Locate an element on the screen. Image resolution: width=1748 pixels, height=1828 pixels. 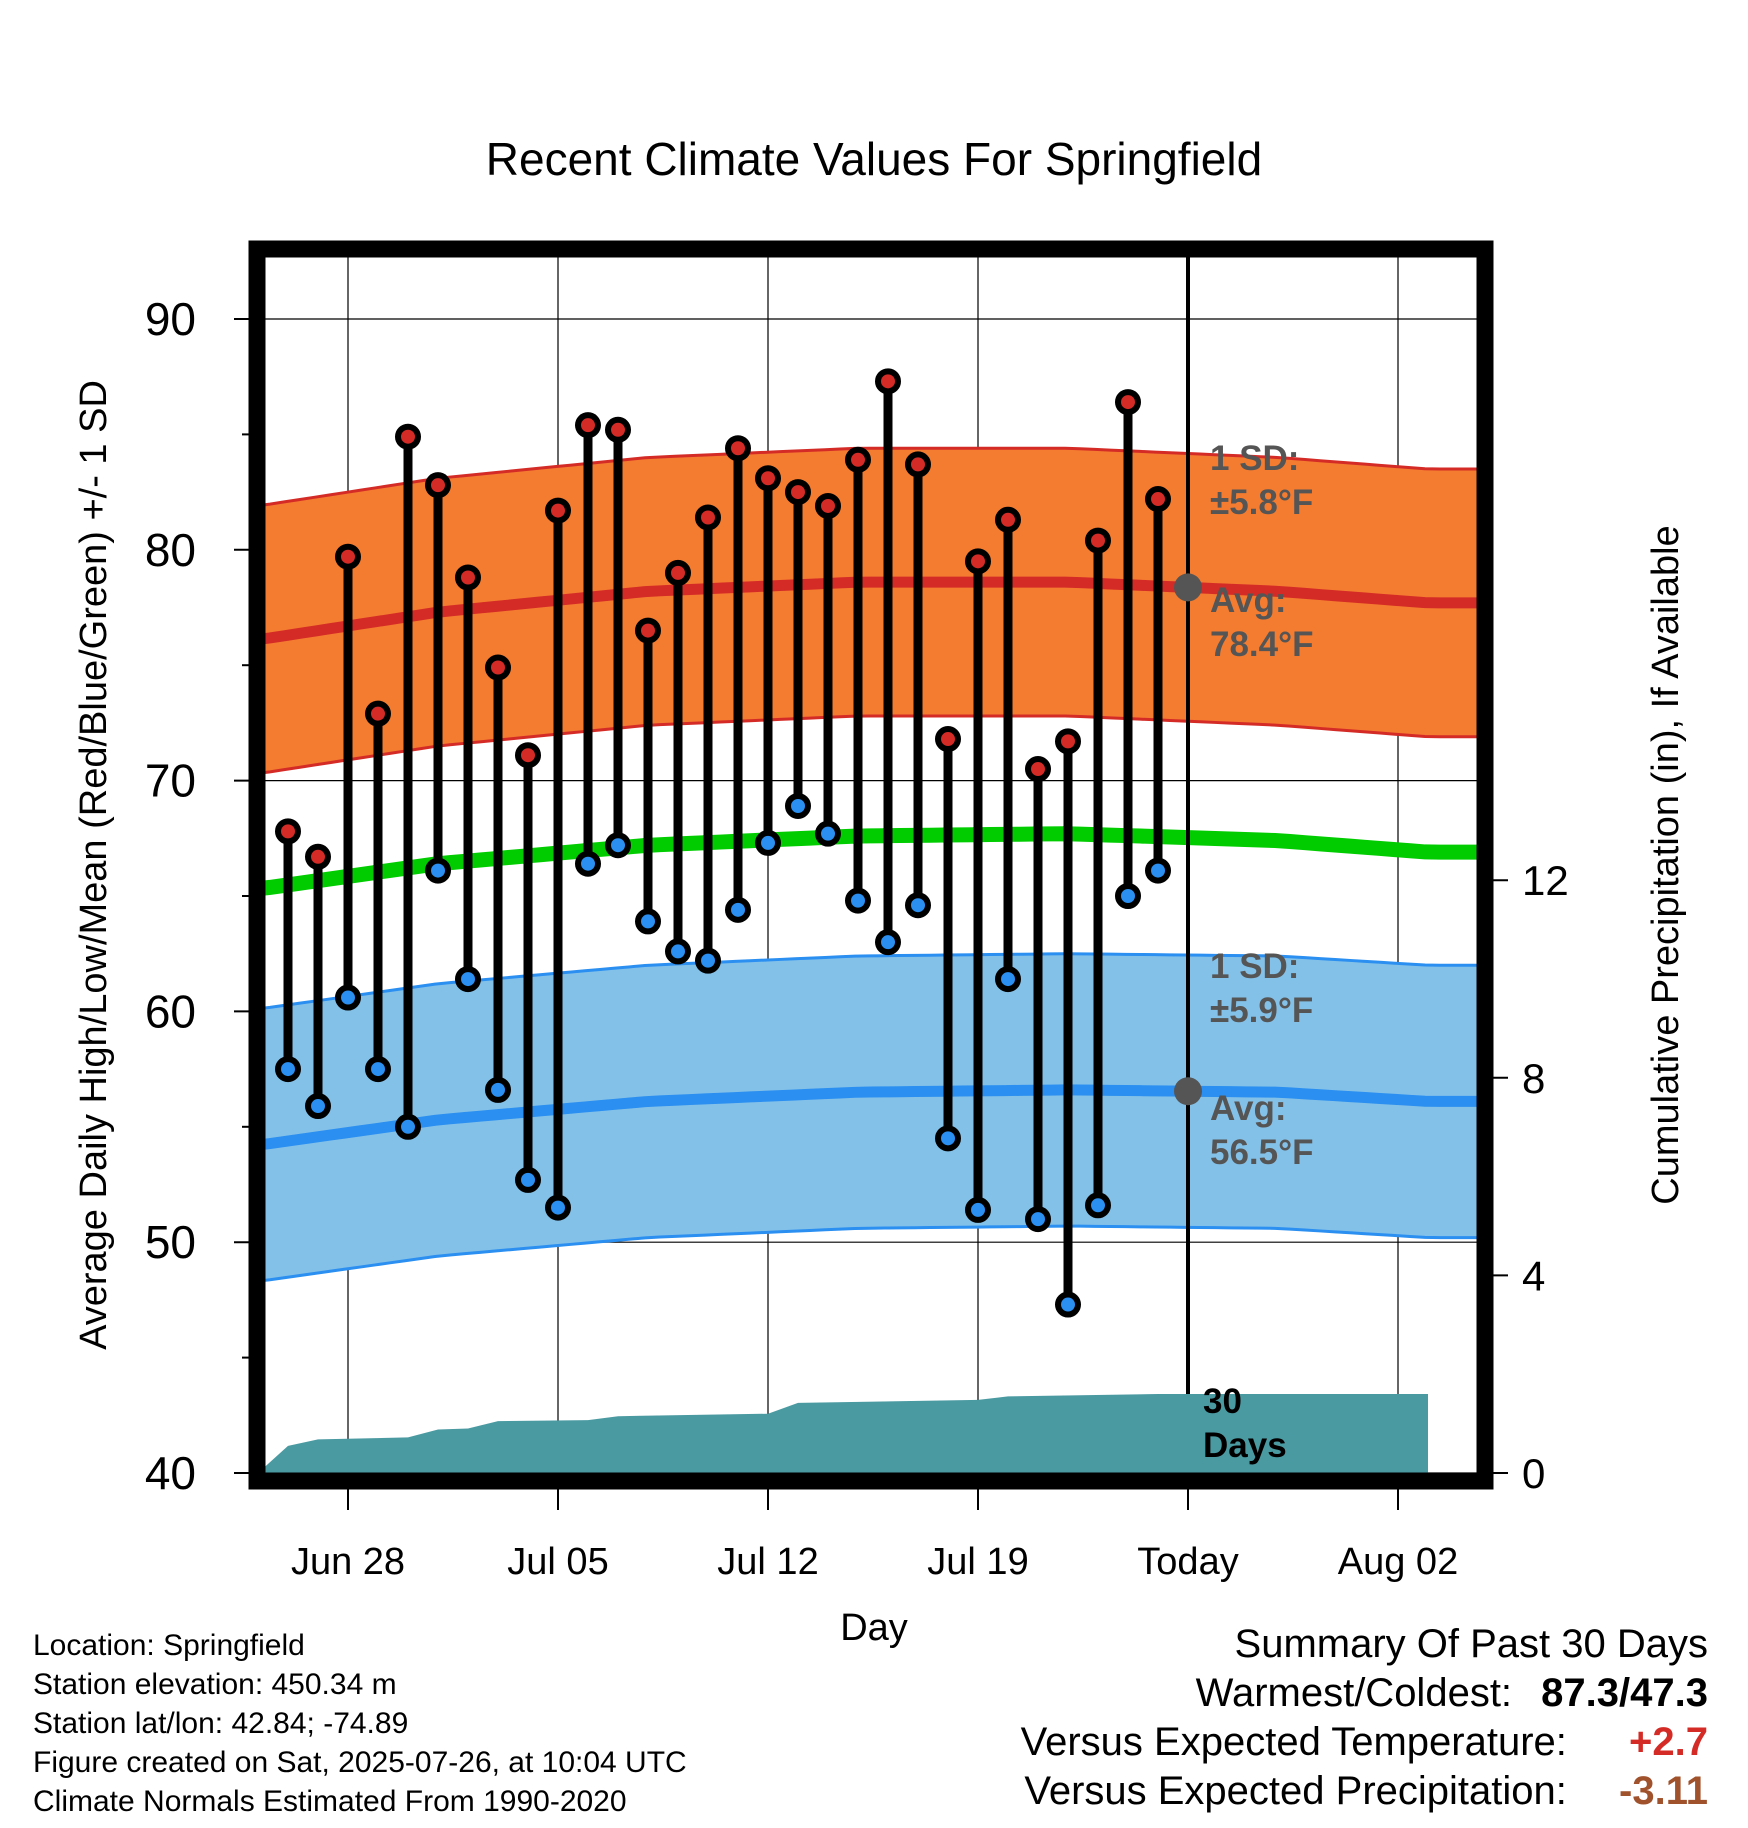
high-avg-value: 78.4°F is located at coordinates (1262, 644).